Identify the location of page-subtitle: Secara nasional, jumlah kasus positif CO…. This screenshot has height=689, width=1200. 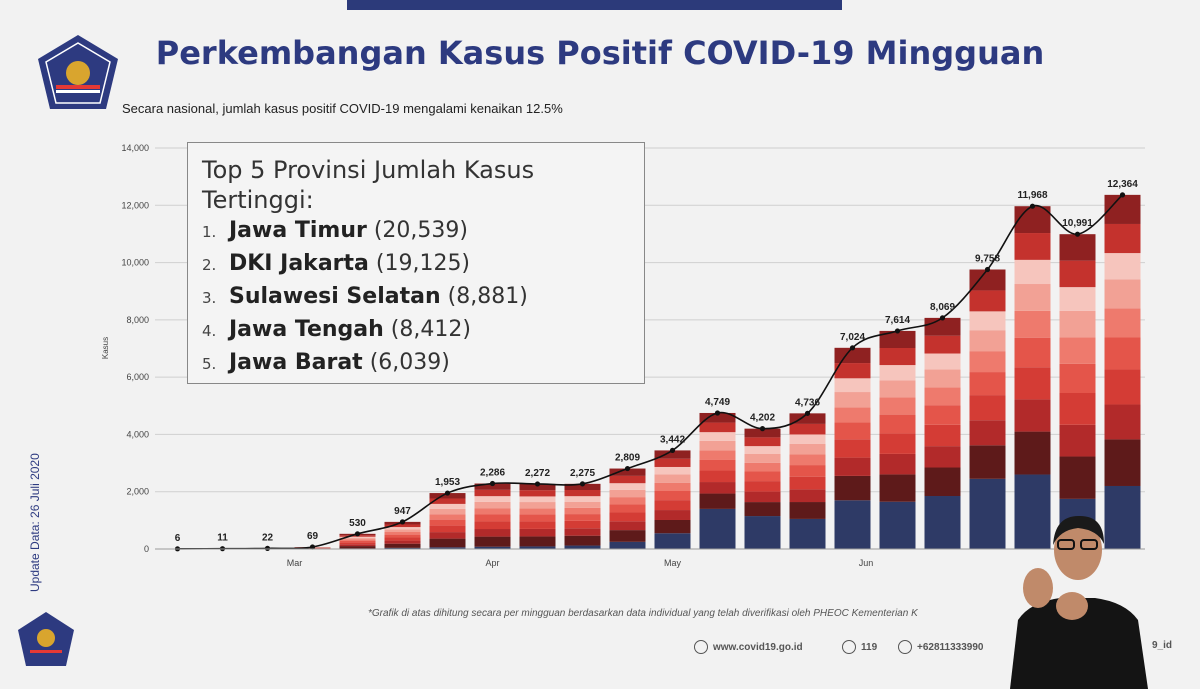
(342, 108).